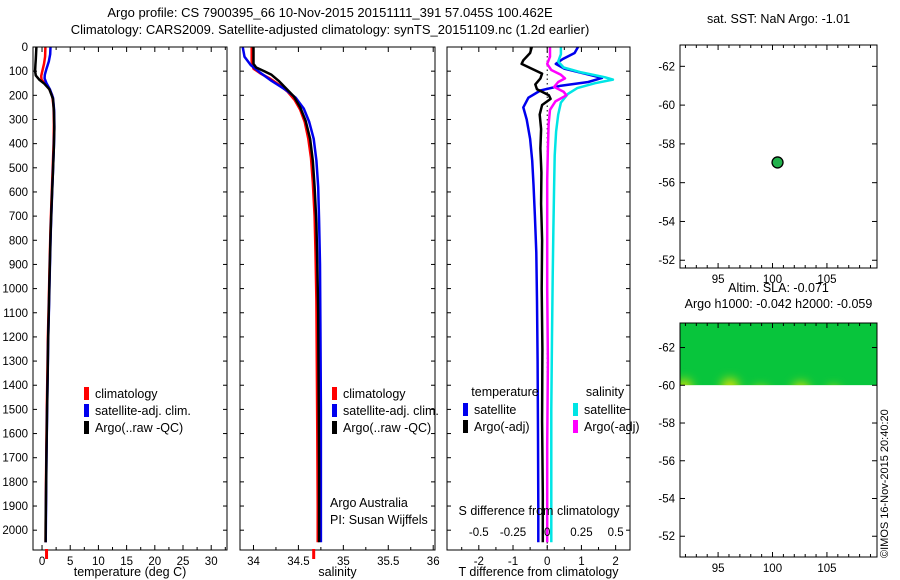  I want to click on svg-text: 20, so click(154, 562).